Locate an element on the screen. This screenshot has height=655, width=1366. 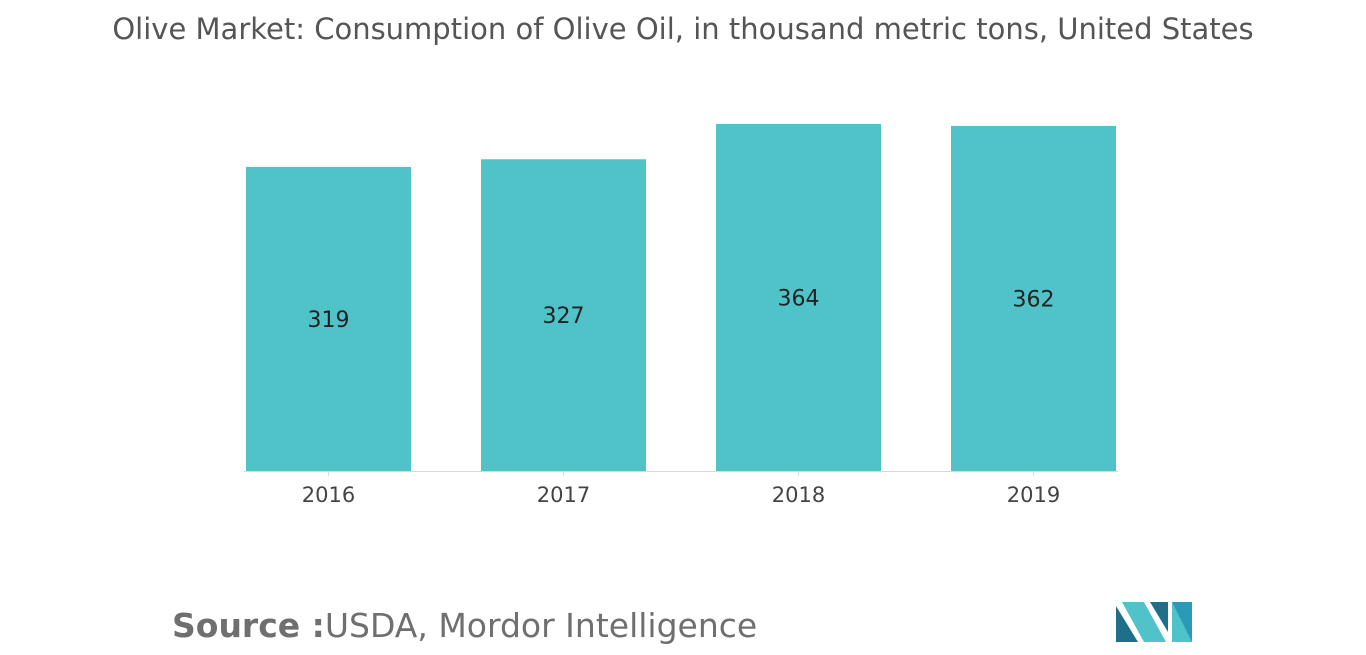
bar-2018 is located at coordinates (798, 297).